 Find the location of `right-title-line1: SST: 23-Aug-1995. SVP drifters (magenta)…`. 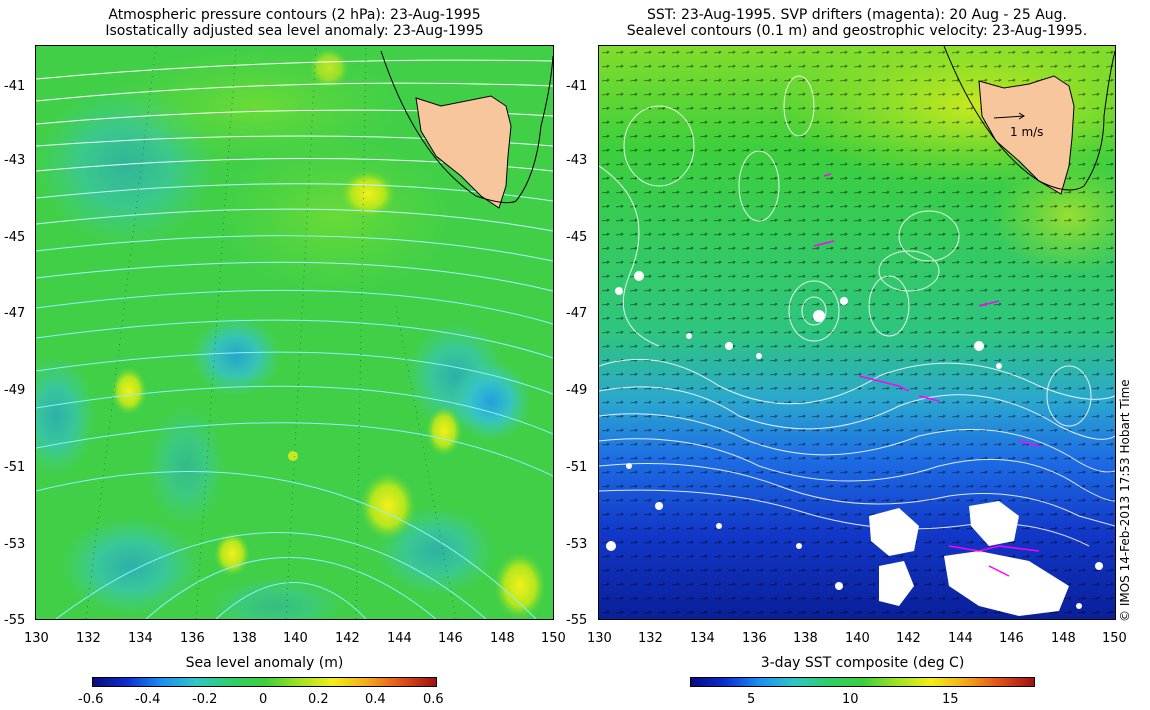

right-title-line1: SST: 23-Aug-1995. SVP drifters (magenta)… is located at coordinates (857, 15).